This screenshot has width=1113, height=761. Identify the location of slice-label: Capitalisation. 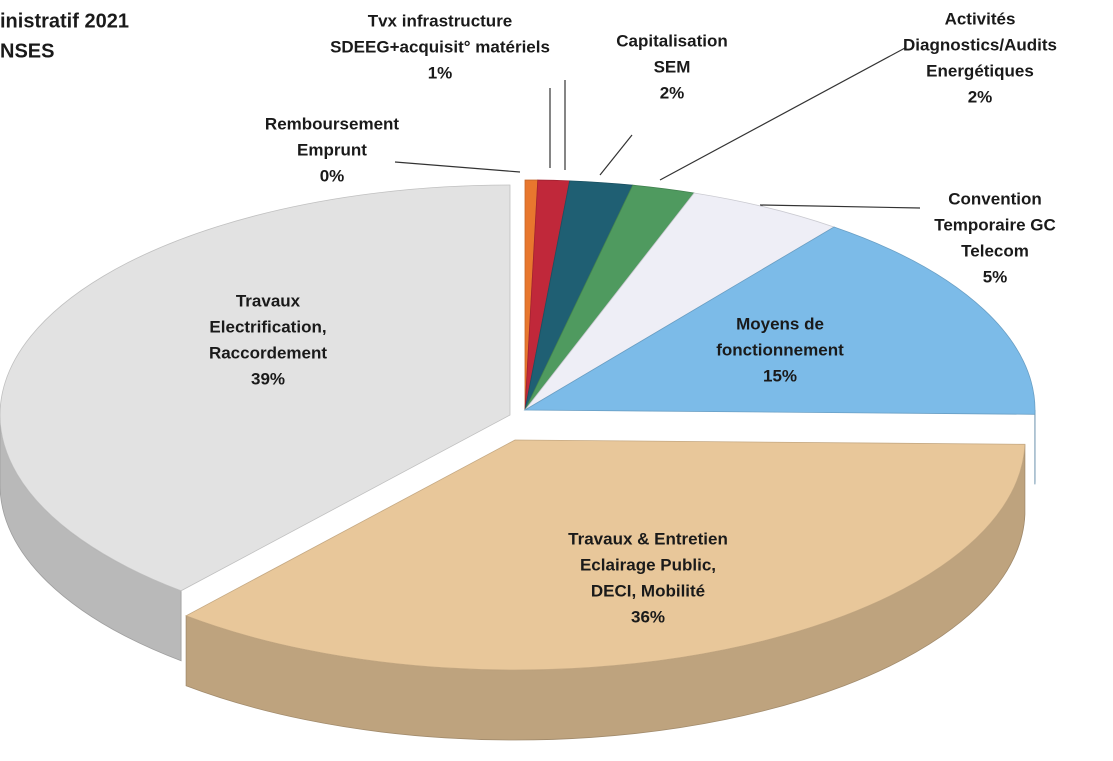
(671, 40).